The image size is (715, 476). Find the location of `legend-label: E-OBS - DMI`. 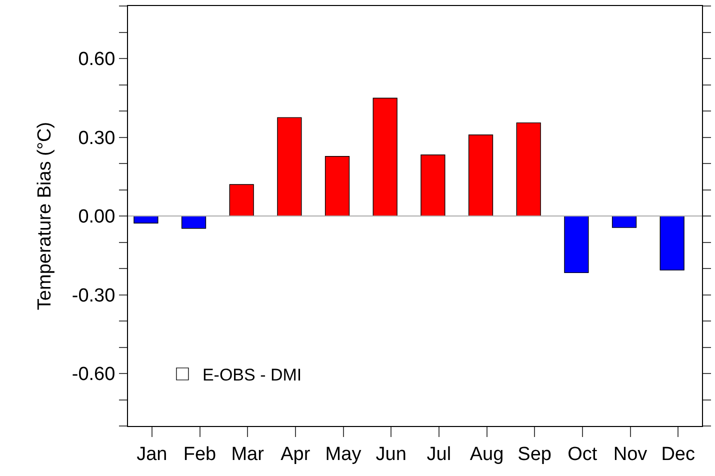

legend-label: E-OBS - DMI is located at coordinates (252, 375).